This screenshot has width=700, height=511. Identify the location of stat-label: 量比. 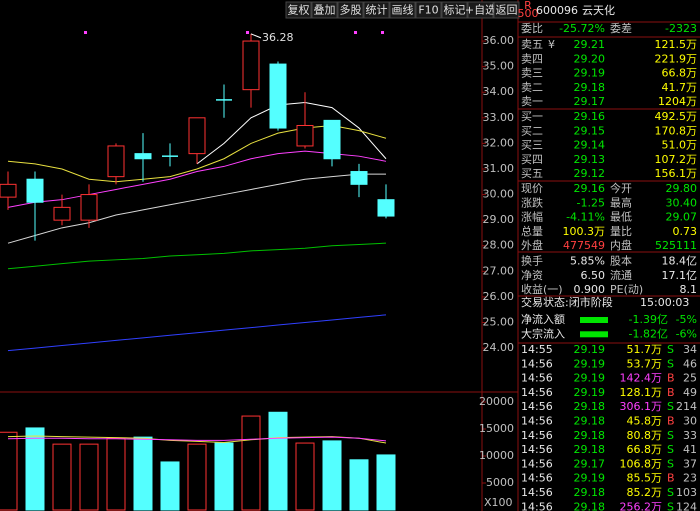
(621, 231).